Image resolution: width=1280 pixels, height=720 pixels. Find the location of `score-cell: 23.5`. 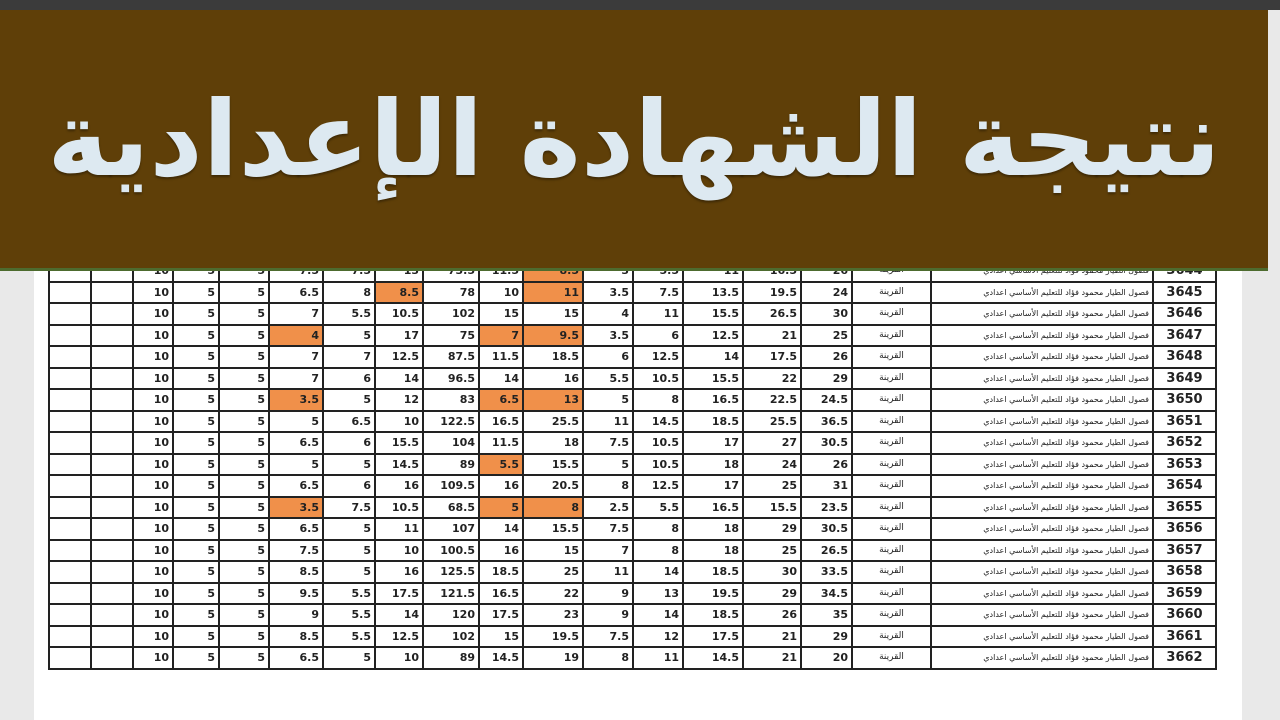

score-cell: 23.5 is located at coordinates (826, 507).